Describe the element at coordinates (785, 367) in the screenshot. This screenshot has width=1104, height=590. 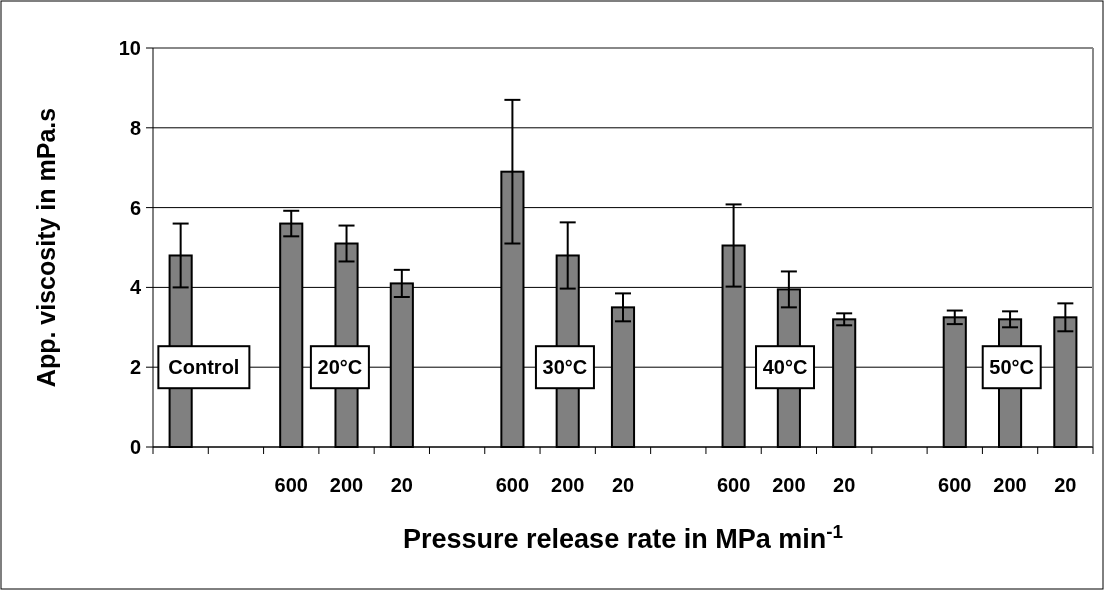
I see `annotation: 40°C` at that location.